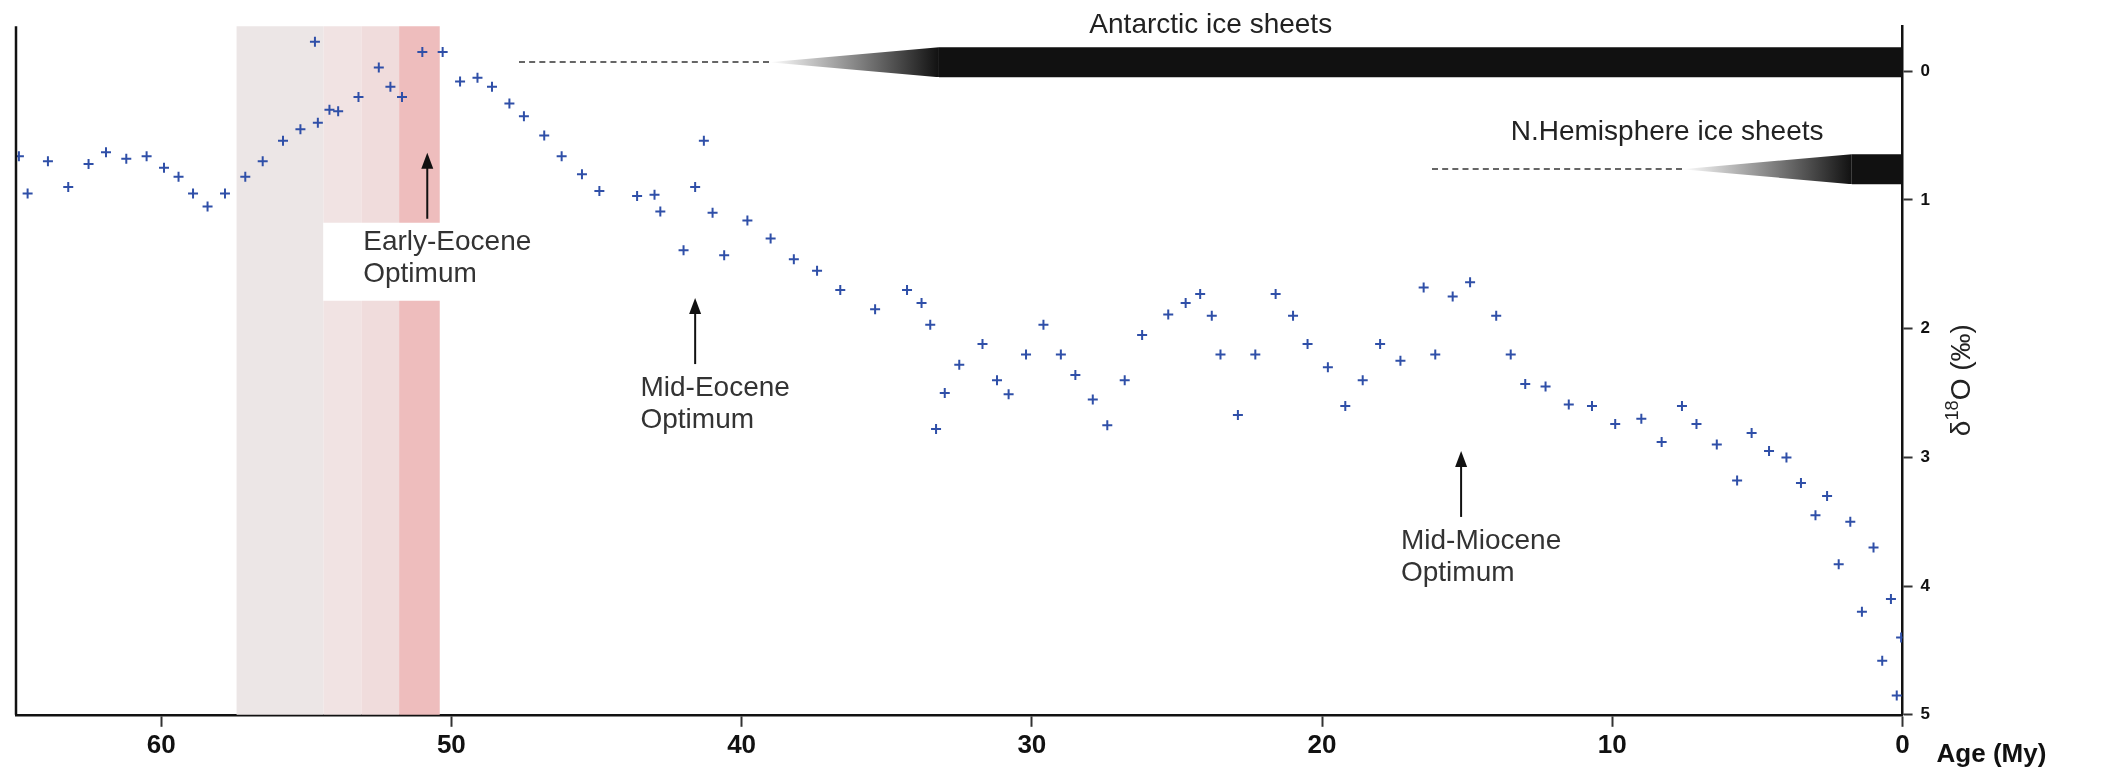 Image resolution: width=2128 pixels, height=778 pixels. Describe the element at coordinates (1925, 457) in the screenshot. I see `y-tick-label: 3` at that location.